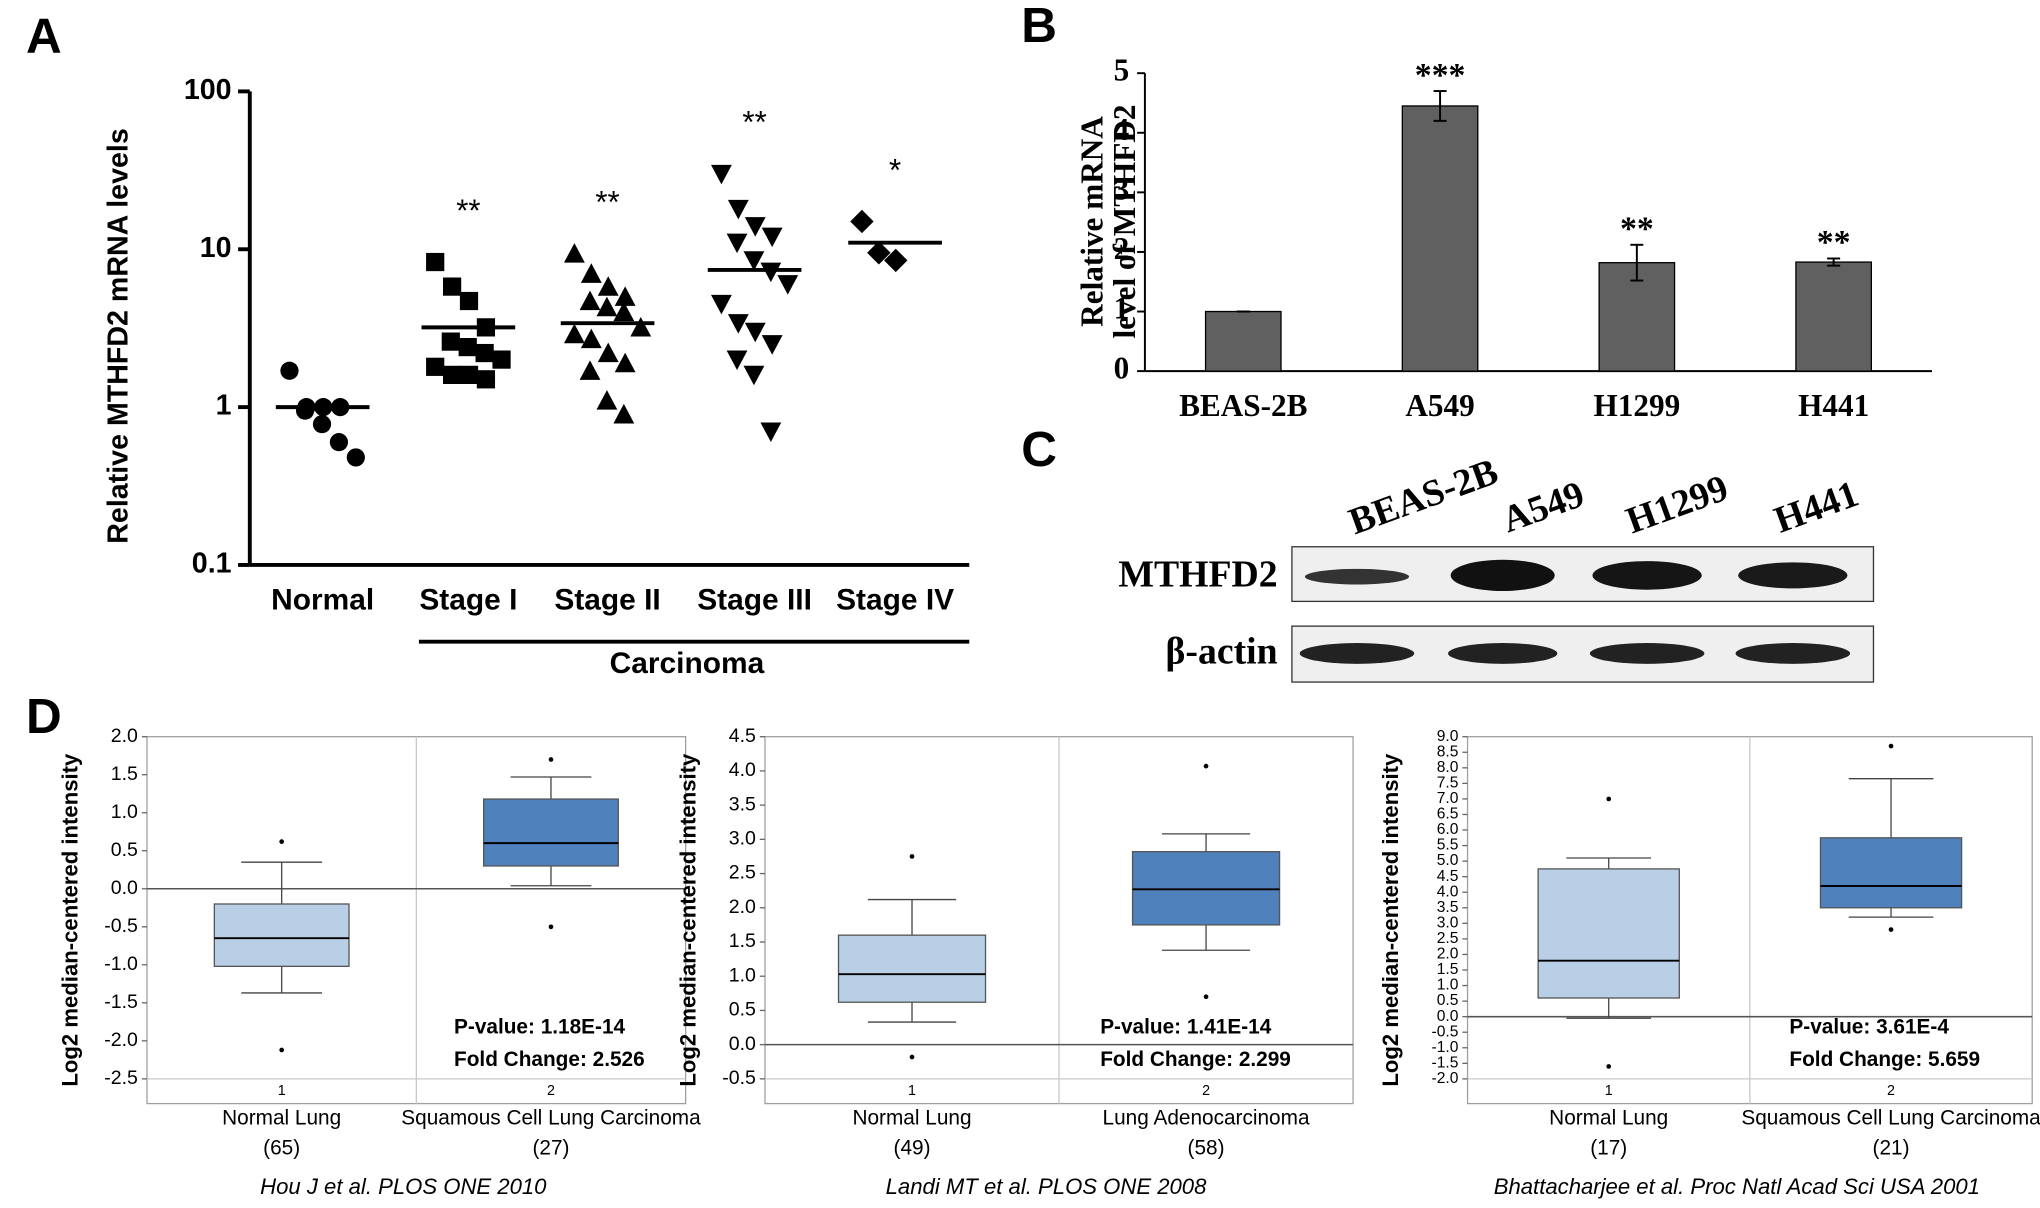 The width and height of the screenshot is (2040, 1208). What do you see at coordinates (1197, 575) in the screenshot?
I see `row-label: MTHFD2` at bounding box center [1197, 575].